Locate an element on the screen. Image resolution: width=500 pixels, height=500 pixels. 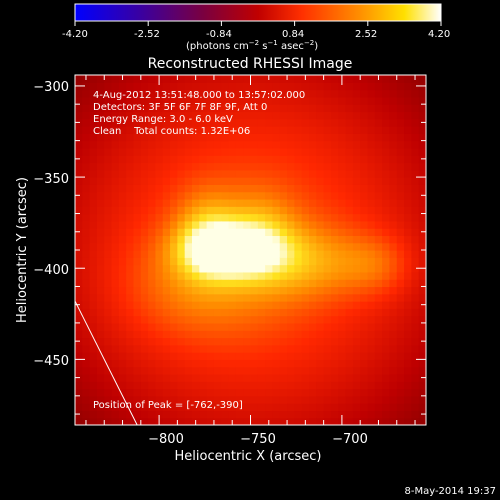
colorbar-tick-label: 2.52 is located at coordinates (366, 34).